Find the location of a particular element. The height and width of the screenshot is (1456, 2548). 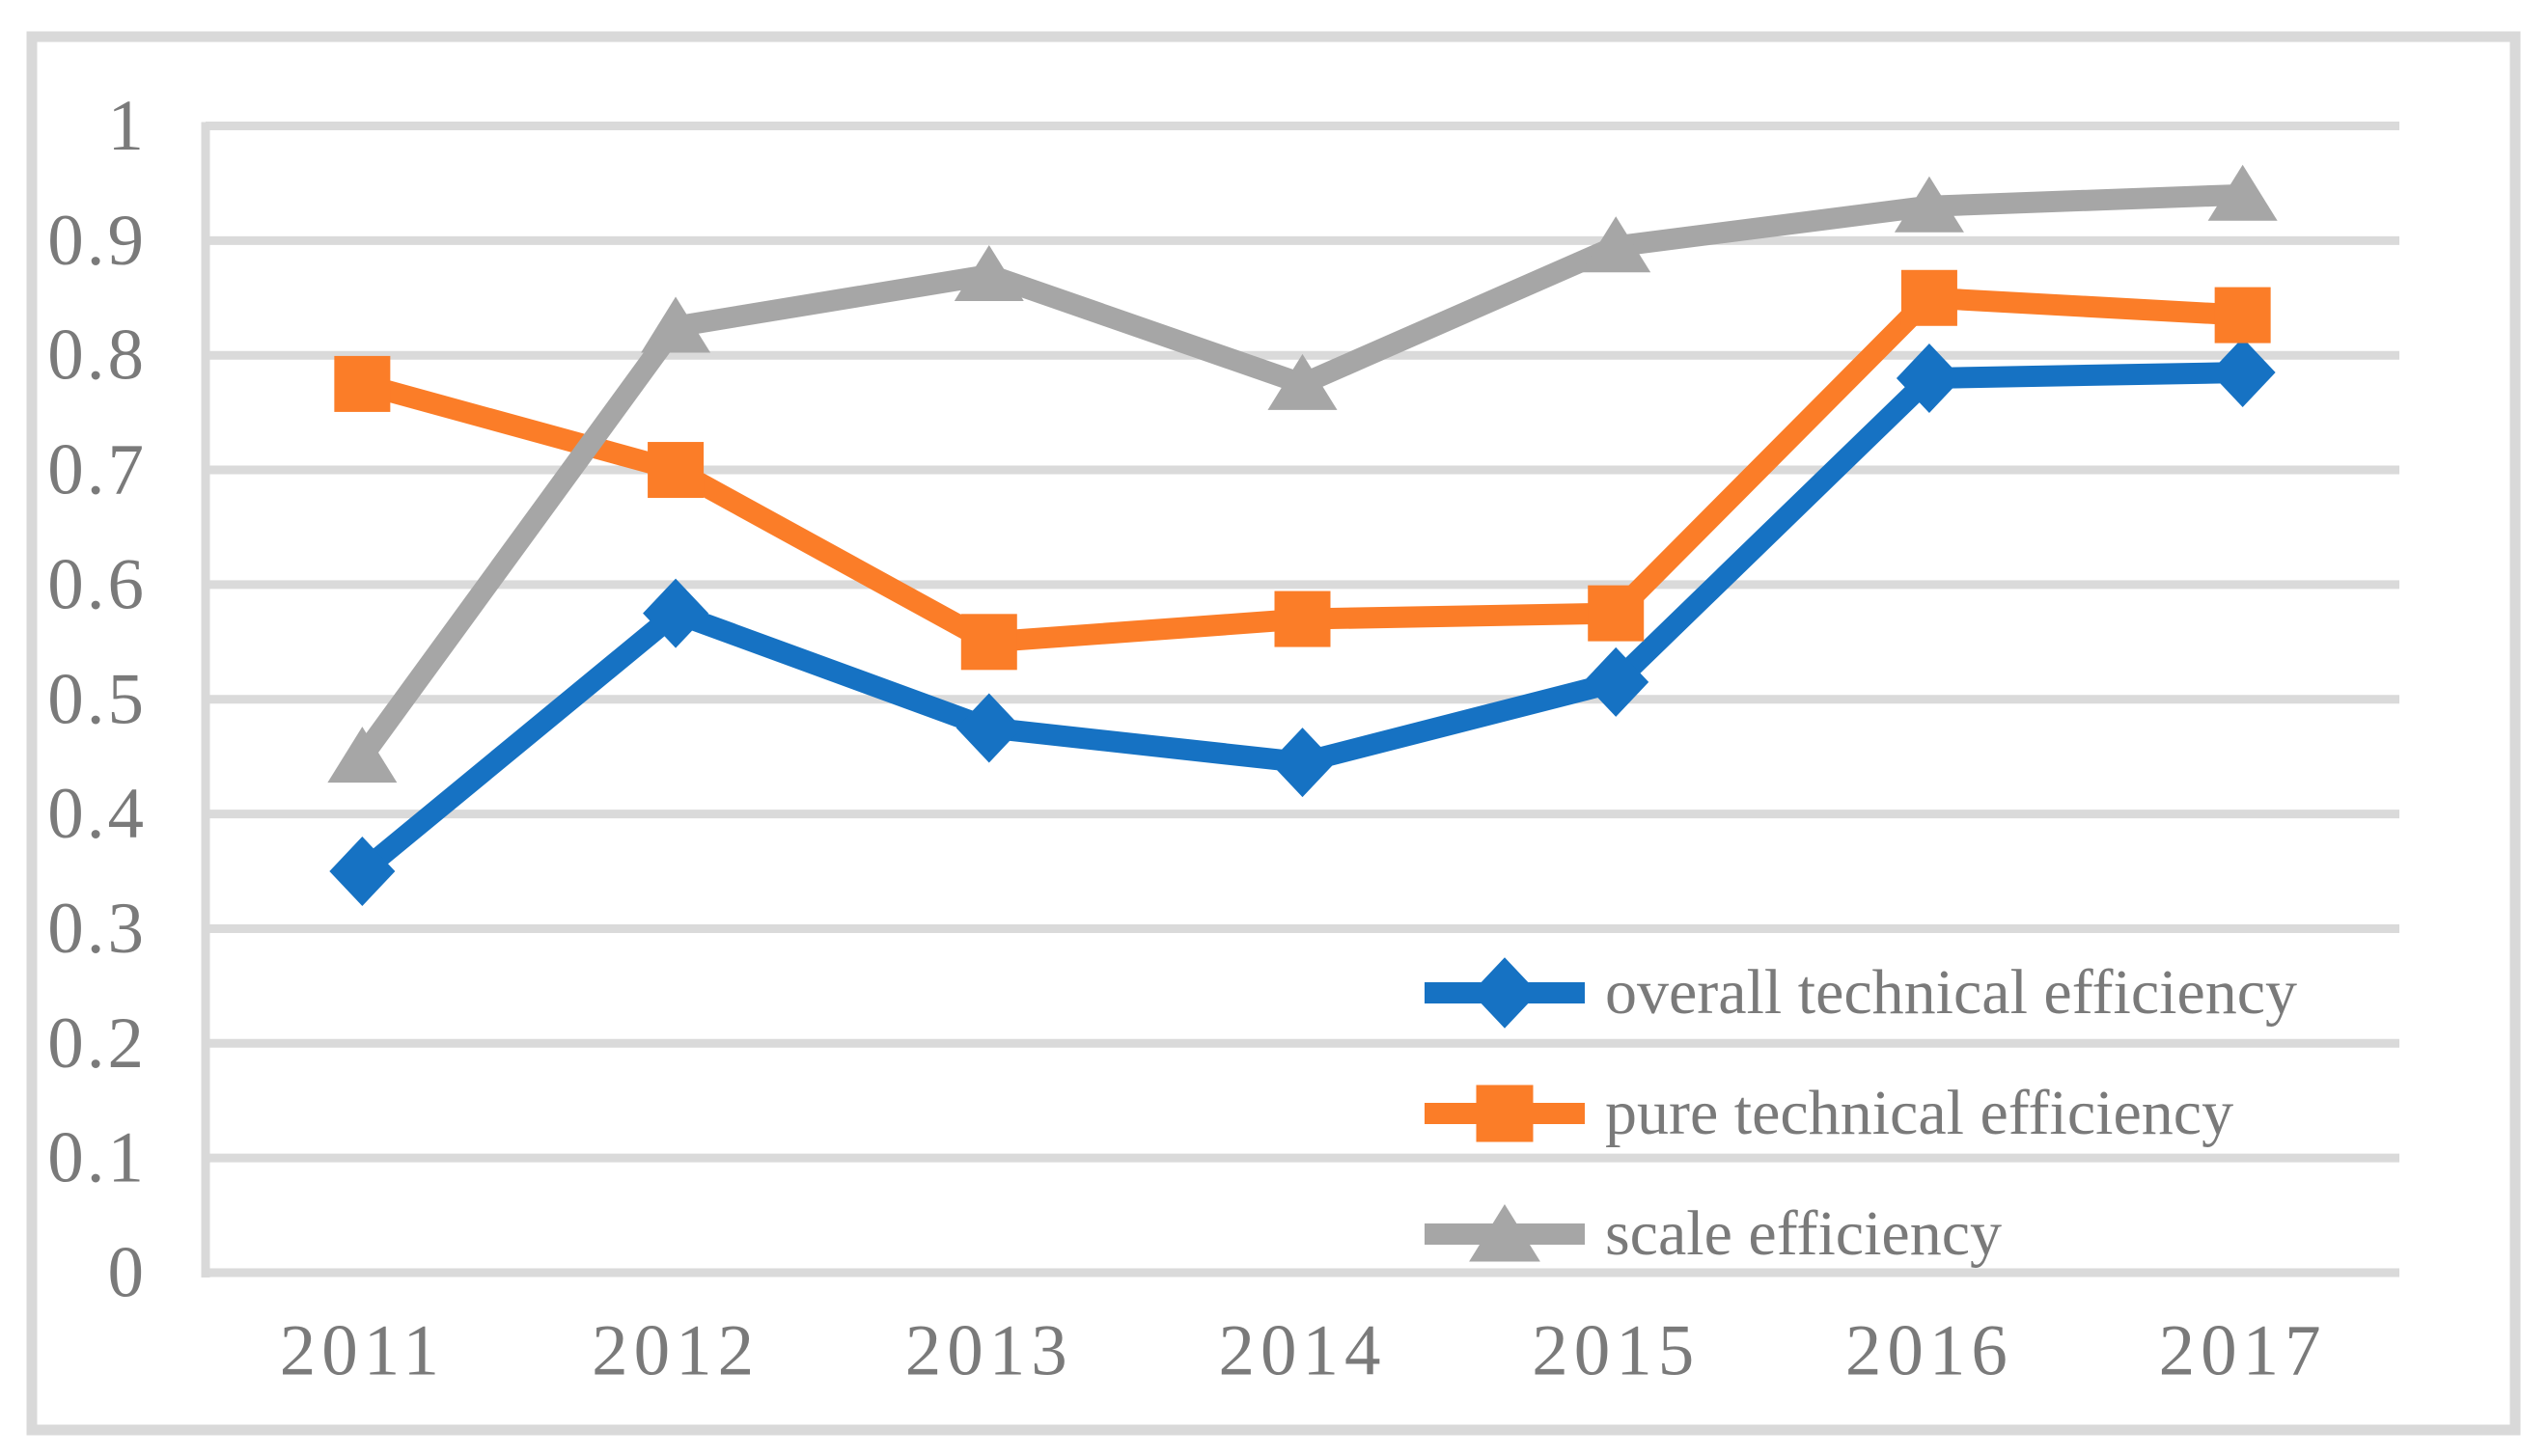

x-axis-tick-label: 2011 is located at coordinates (362, 1351).